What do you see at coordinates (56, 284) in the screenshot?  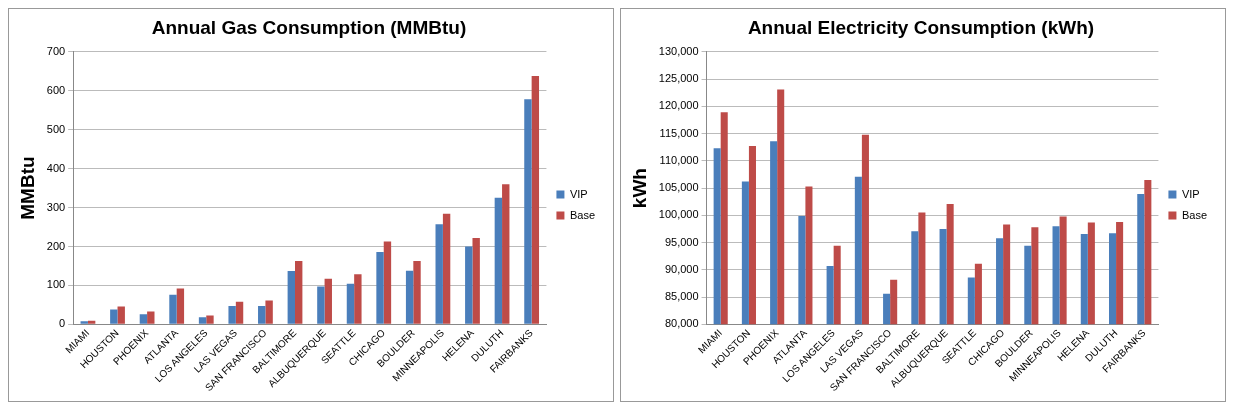 I see `y-tick-label: 100` at bounding box center [56, 284].